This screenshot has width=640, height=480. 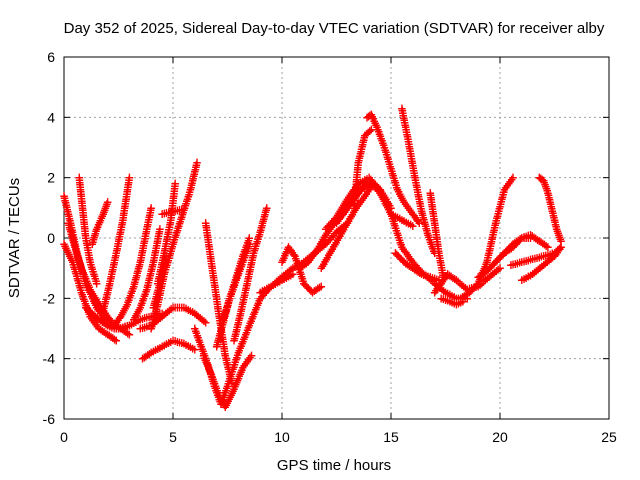 I want to click on series-arc-35: +++++++++++, so click(x=452, y=301).